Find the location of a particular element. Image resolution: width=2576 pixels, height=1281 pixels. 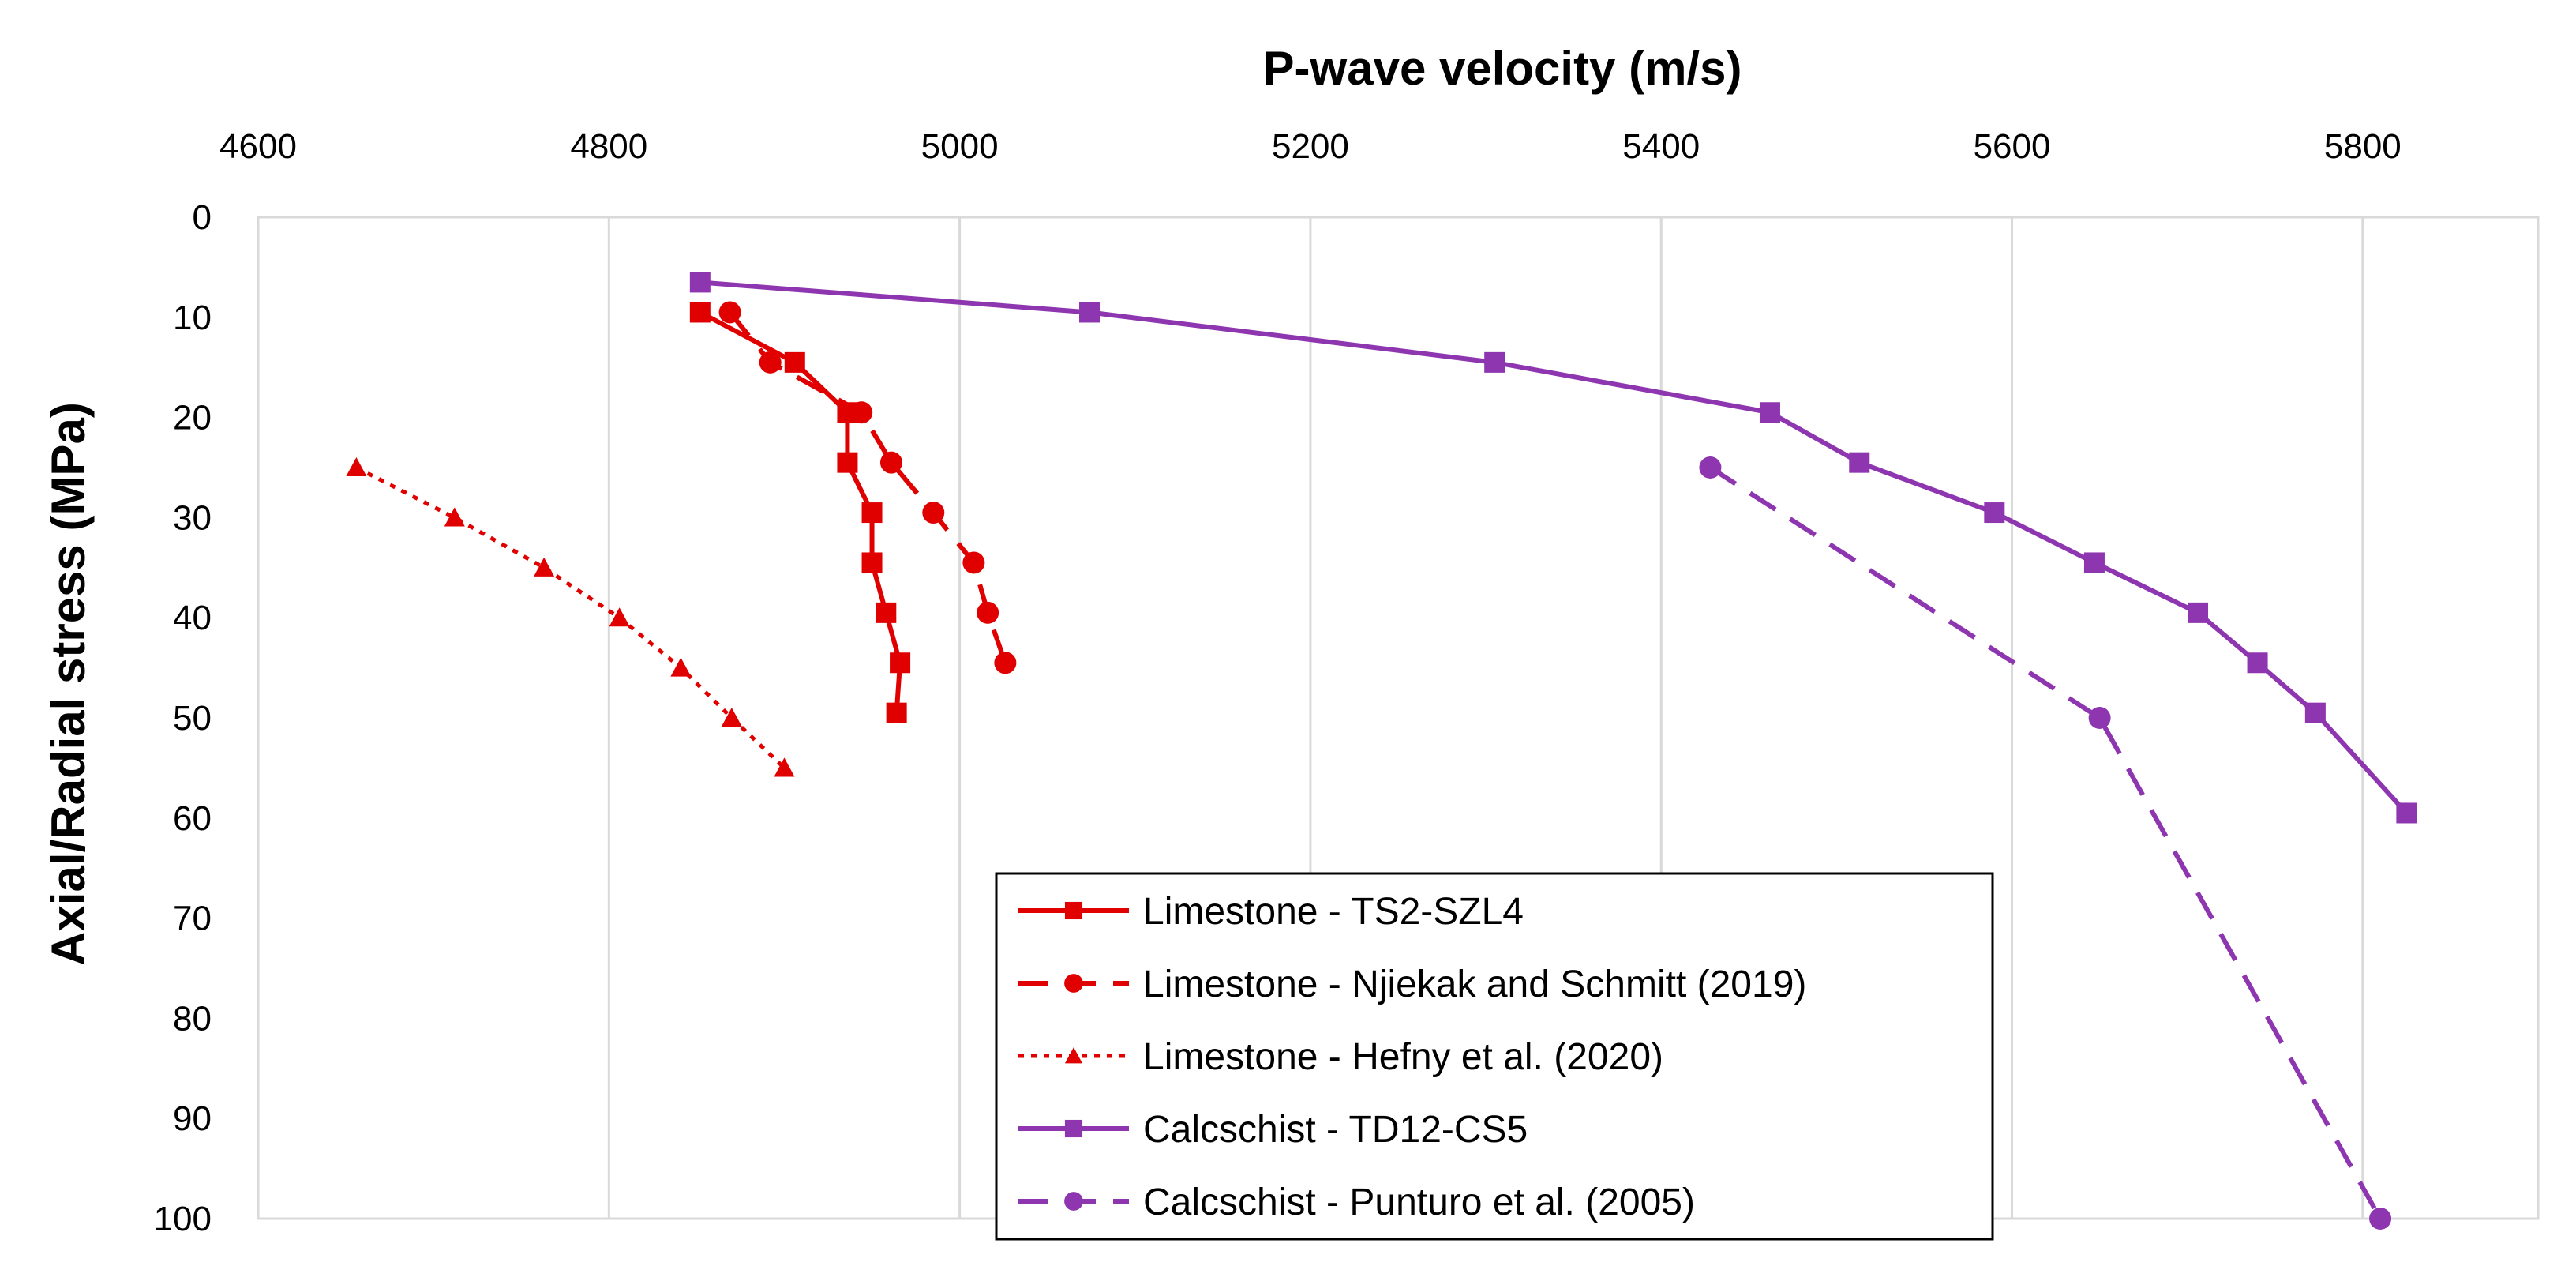

y-tick-label: 20 is located at coordinates (192, 419).